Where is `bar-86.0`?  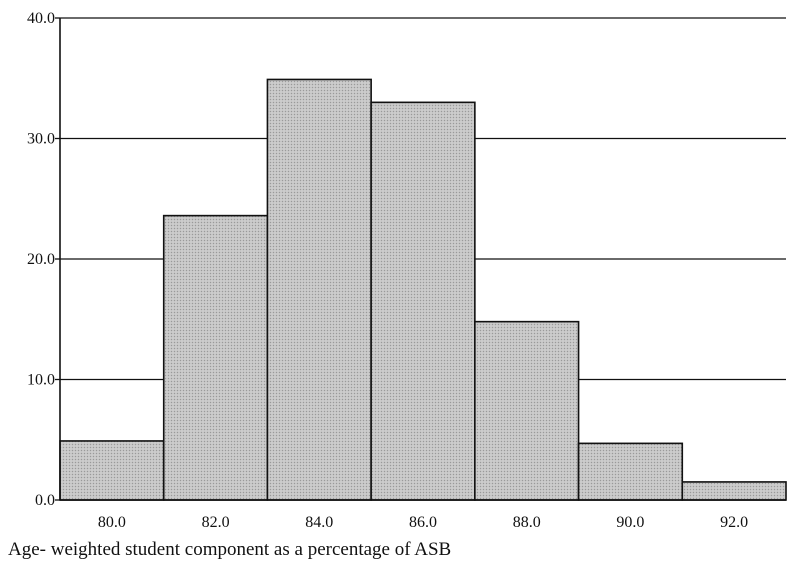 bar-86.0 is located at coordinates (423, 301).